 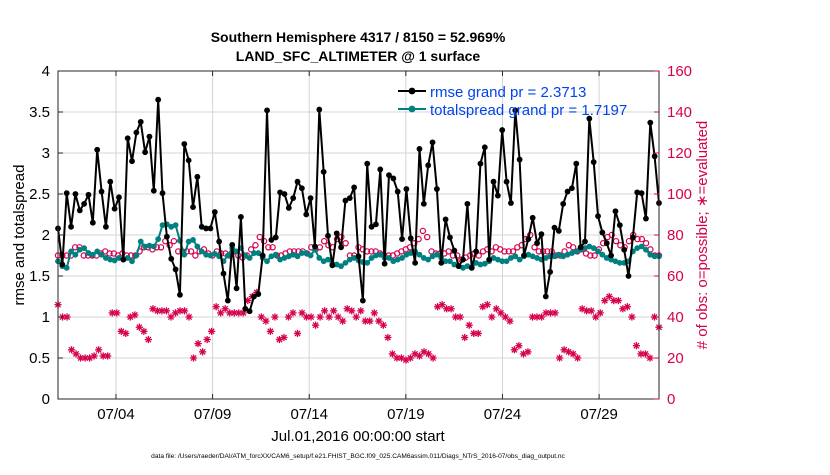 What do you see at coordinates (213, 414) in the screenshot?
I see `x-tick-label: 07/09` at bounding box center [213, 414].